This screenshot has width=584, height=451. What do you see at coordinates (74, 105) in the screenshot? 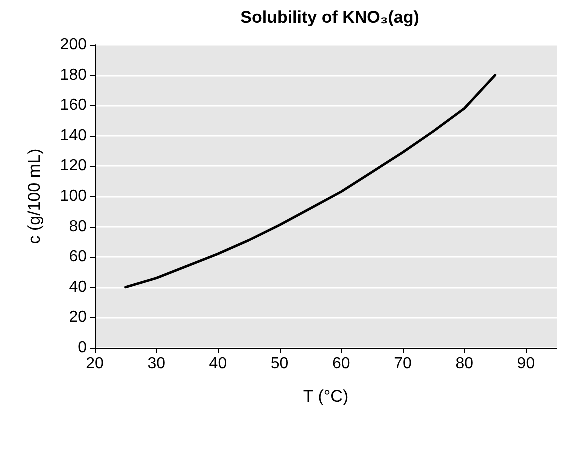
I see `y-tick-label: 160` at bounding box center [74, 105].